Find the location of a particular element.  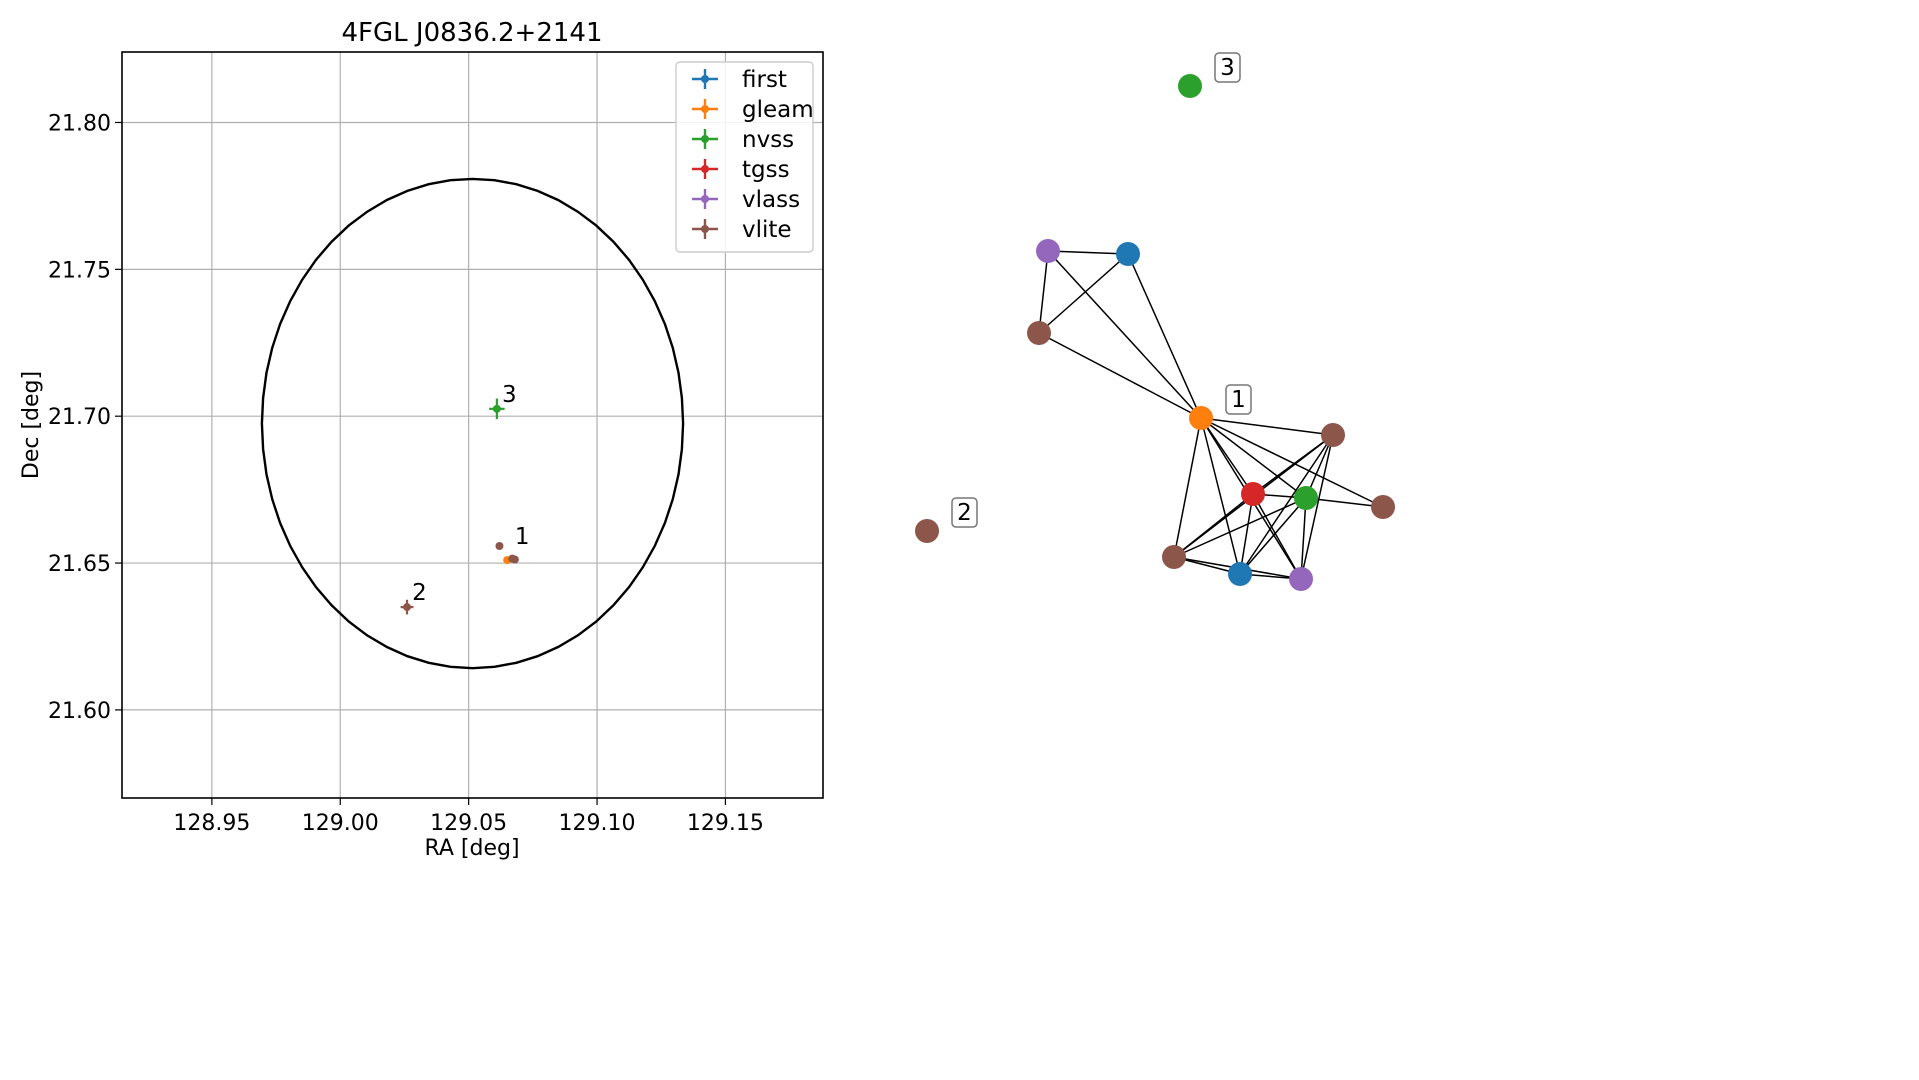

x-tick-label: 128.95 is located at coordinates (211, 823).